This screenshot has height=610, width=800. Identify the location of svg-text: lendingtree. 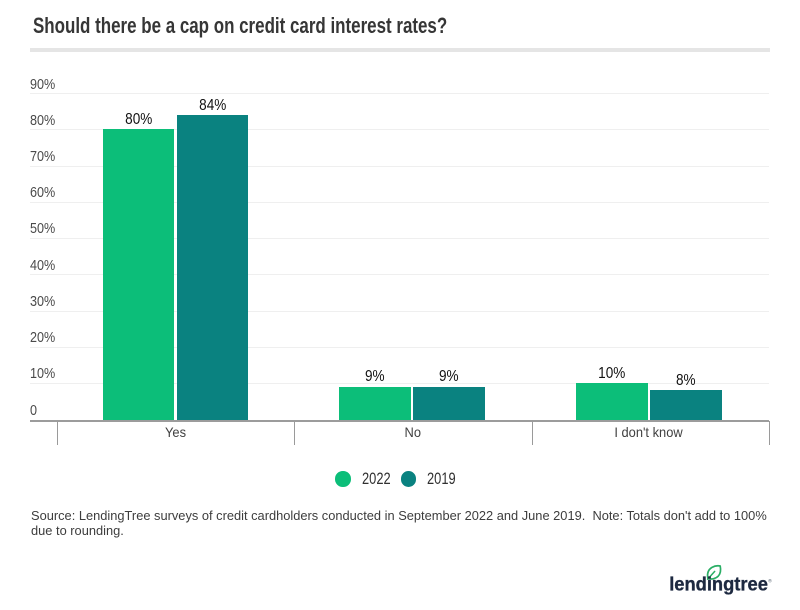
(718, 585).